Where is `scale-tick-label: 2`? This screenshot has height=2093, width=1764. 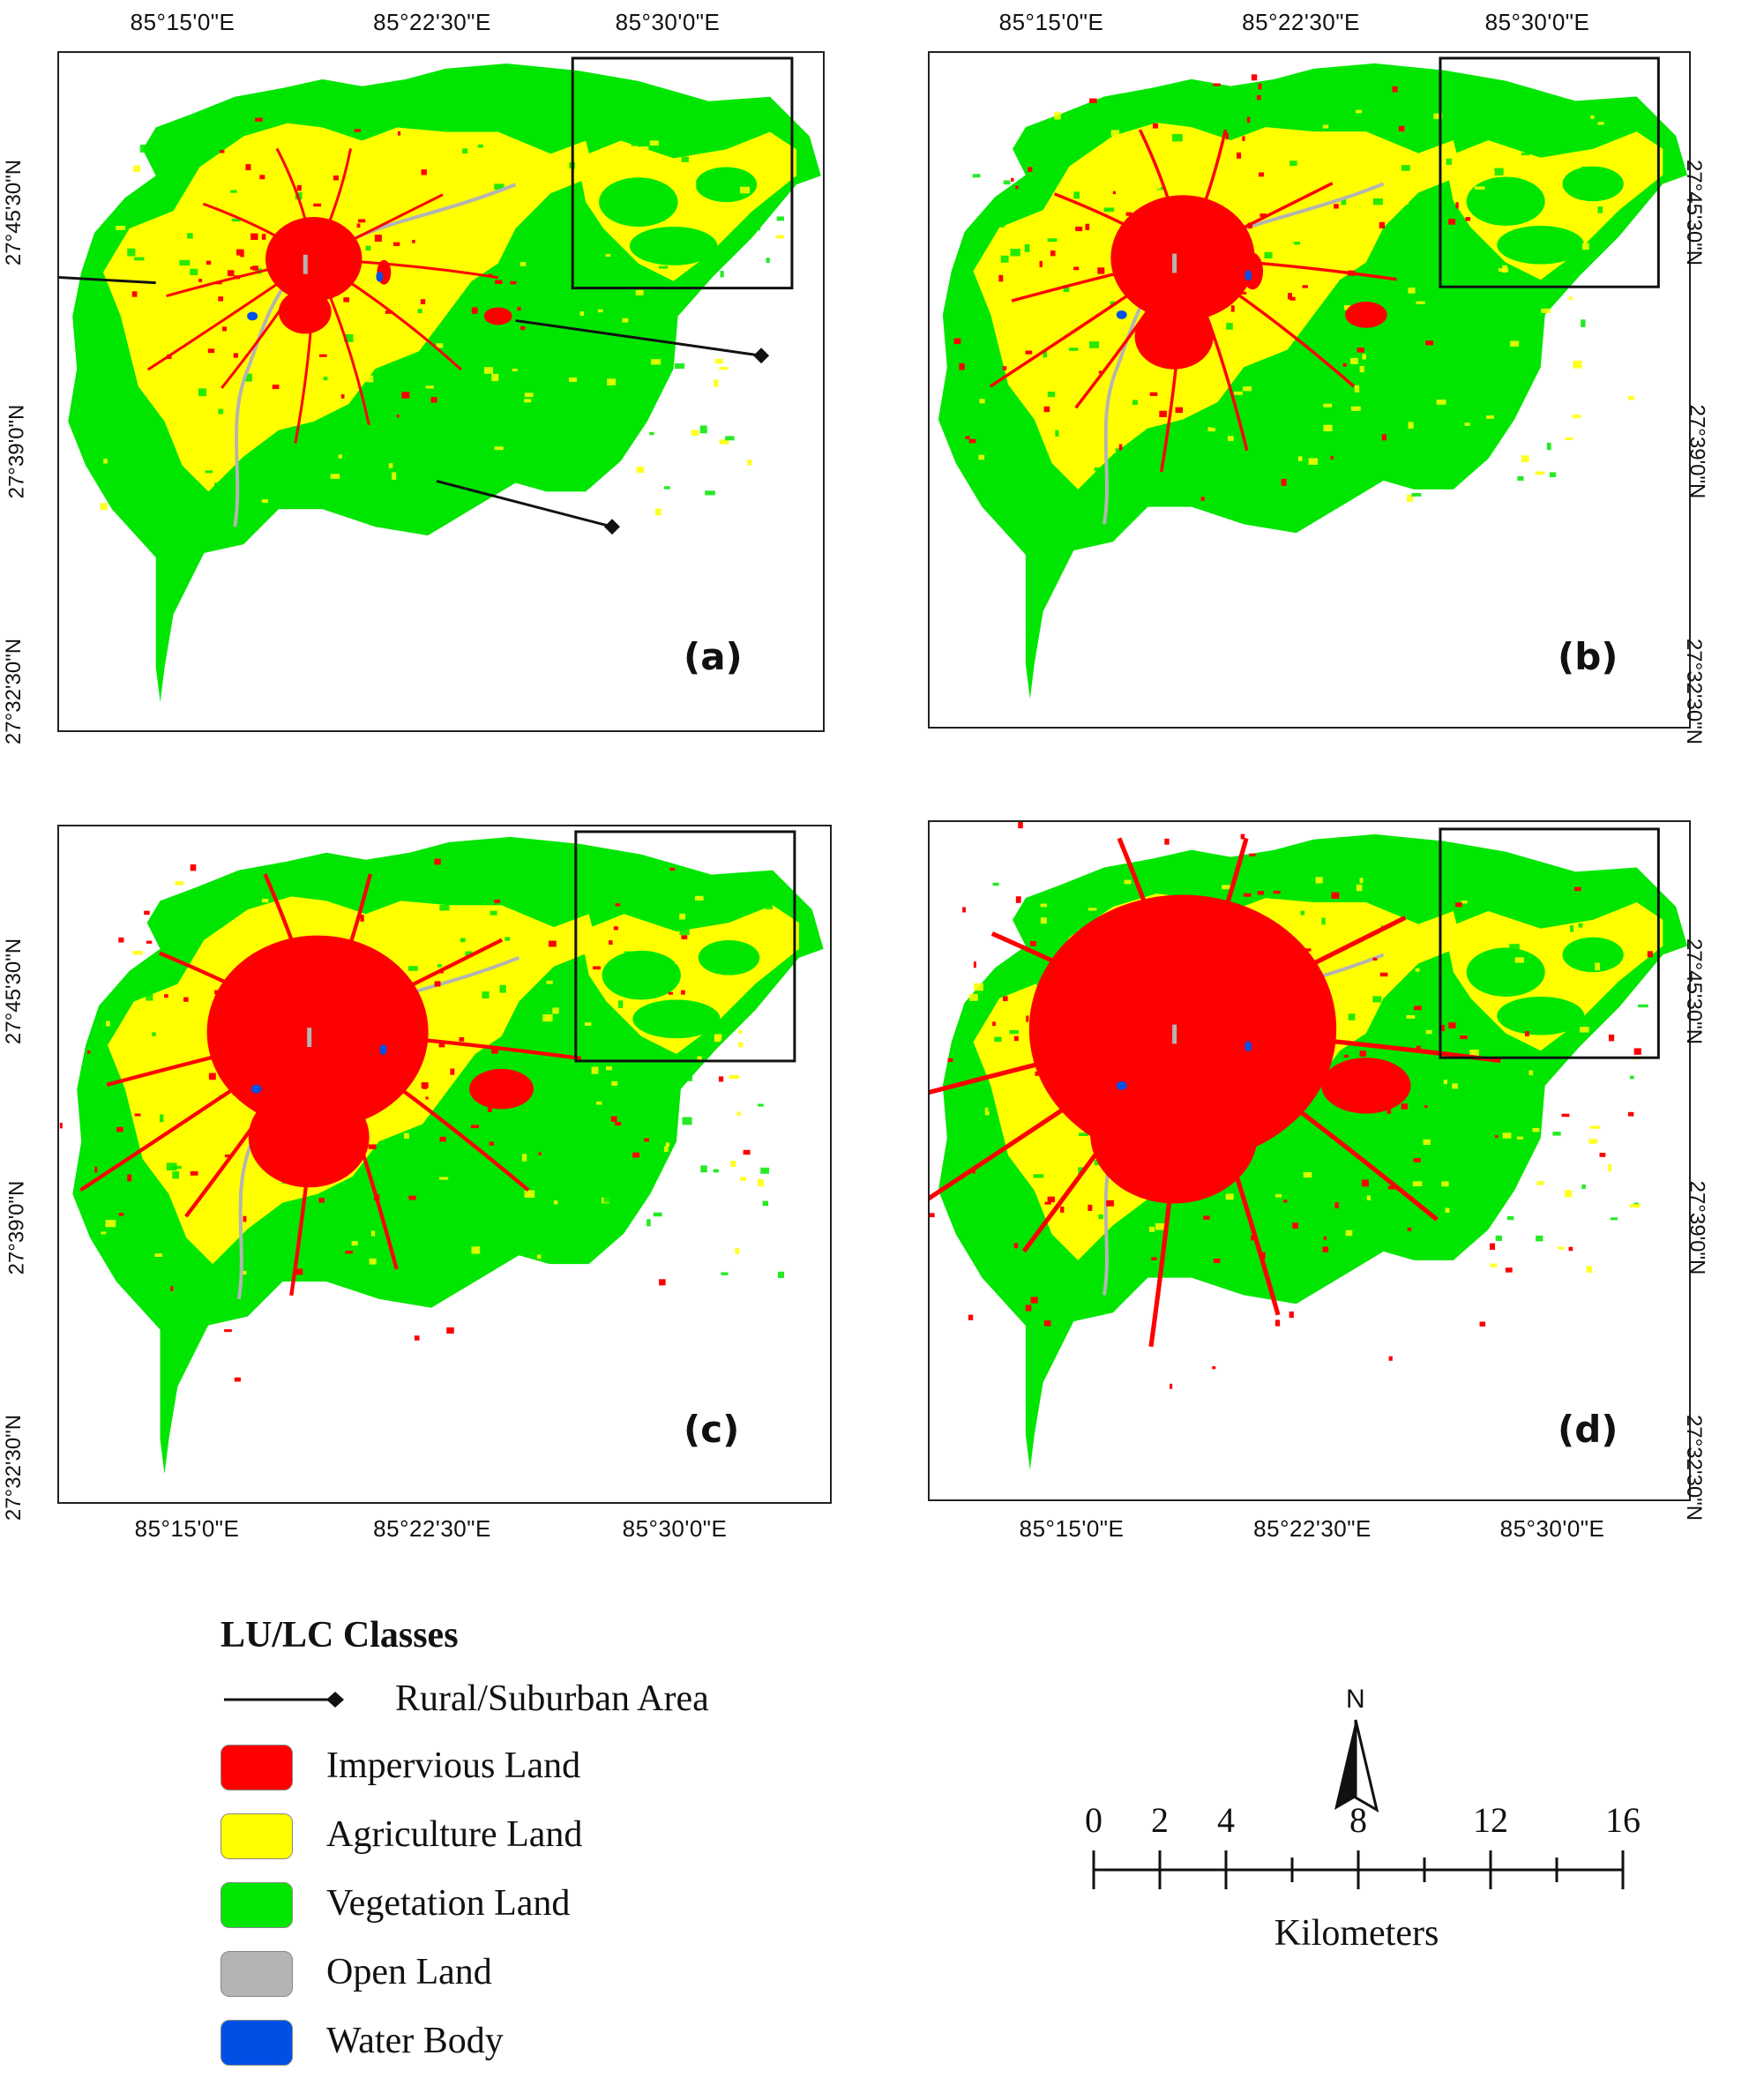 scale-tick-label: 2 is located at coordinates (1160, 1820).